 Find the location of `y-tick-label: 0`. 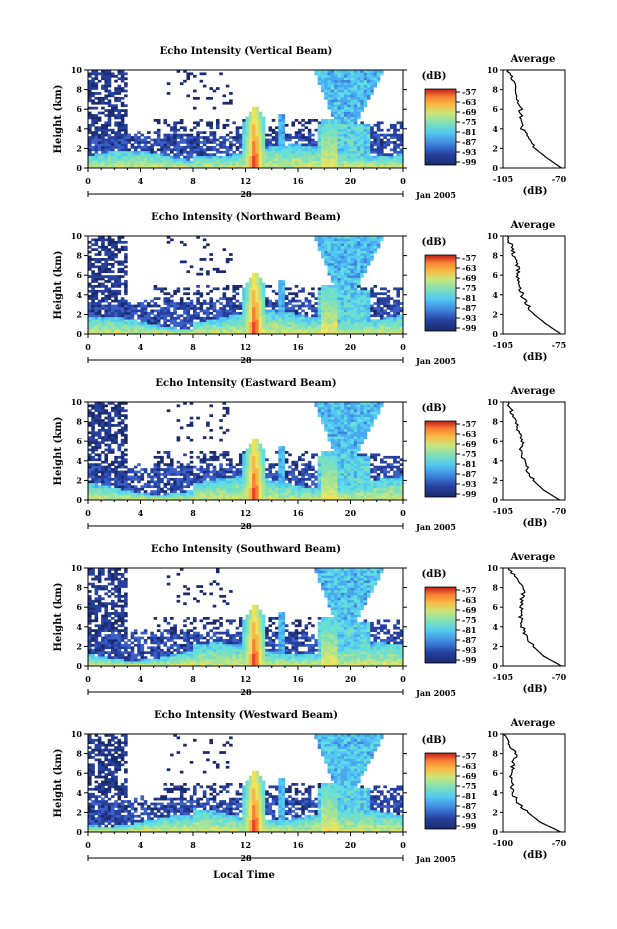

y-tick-label: 0 is located at coordinates (79, 168).